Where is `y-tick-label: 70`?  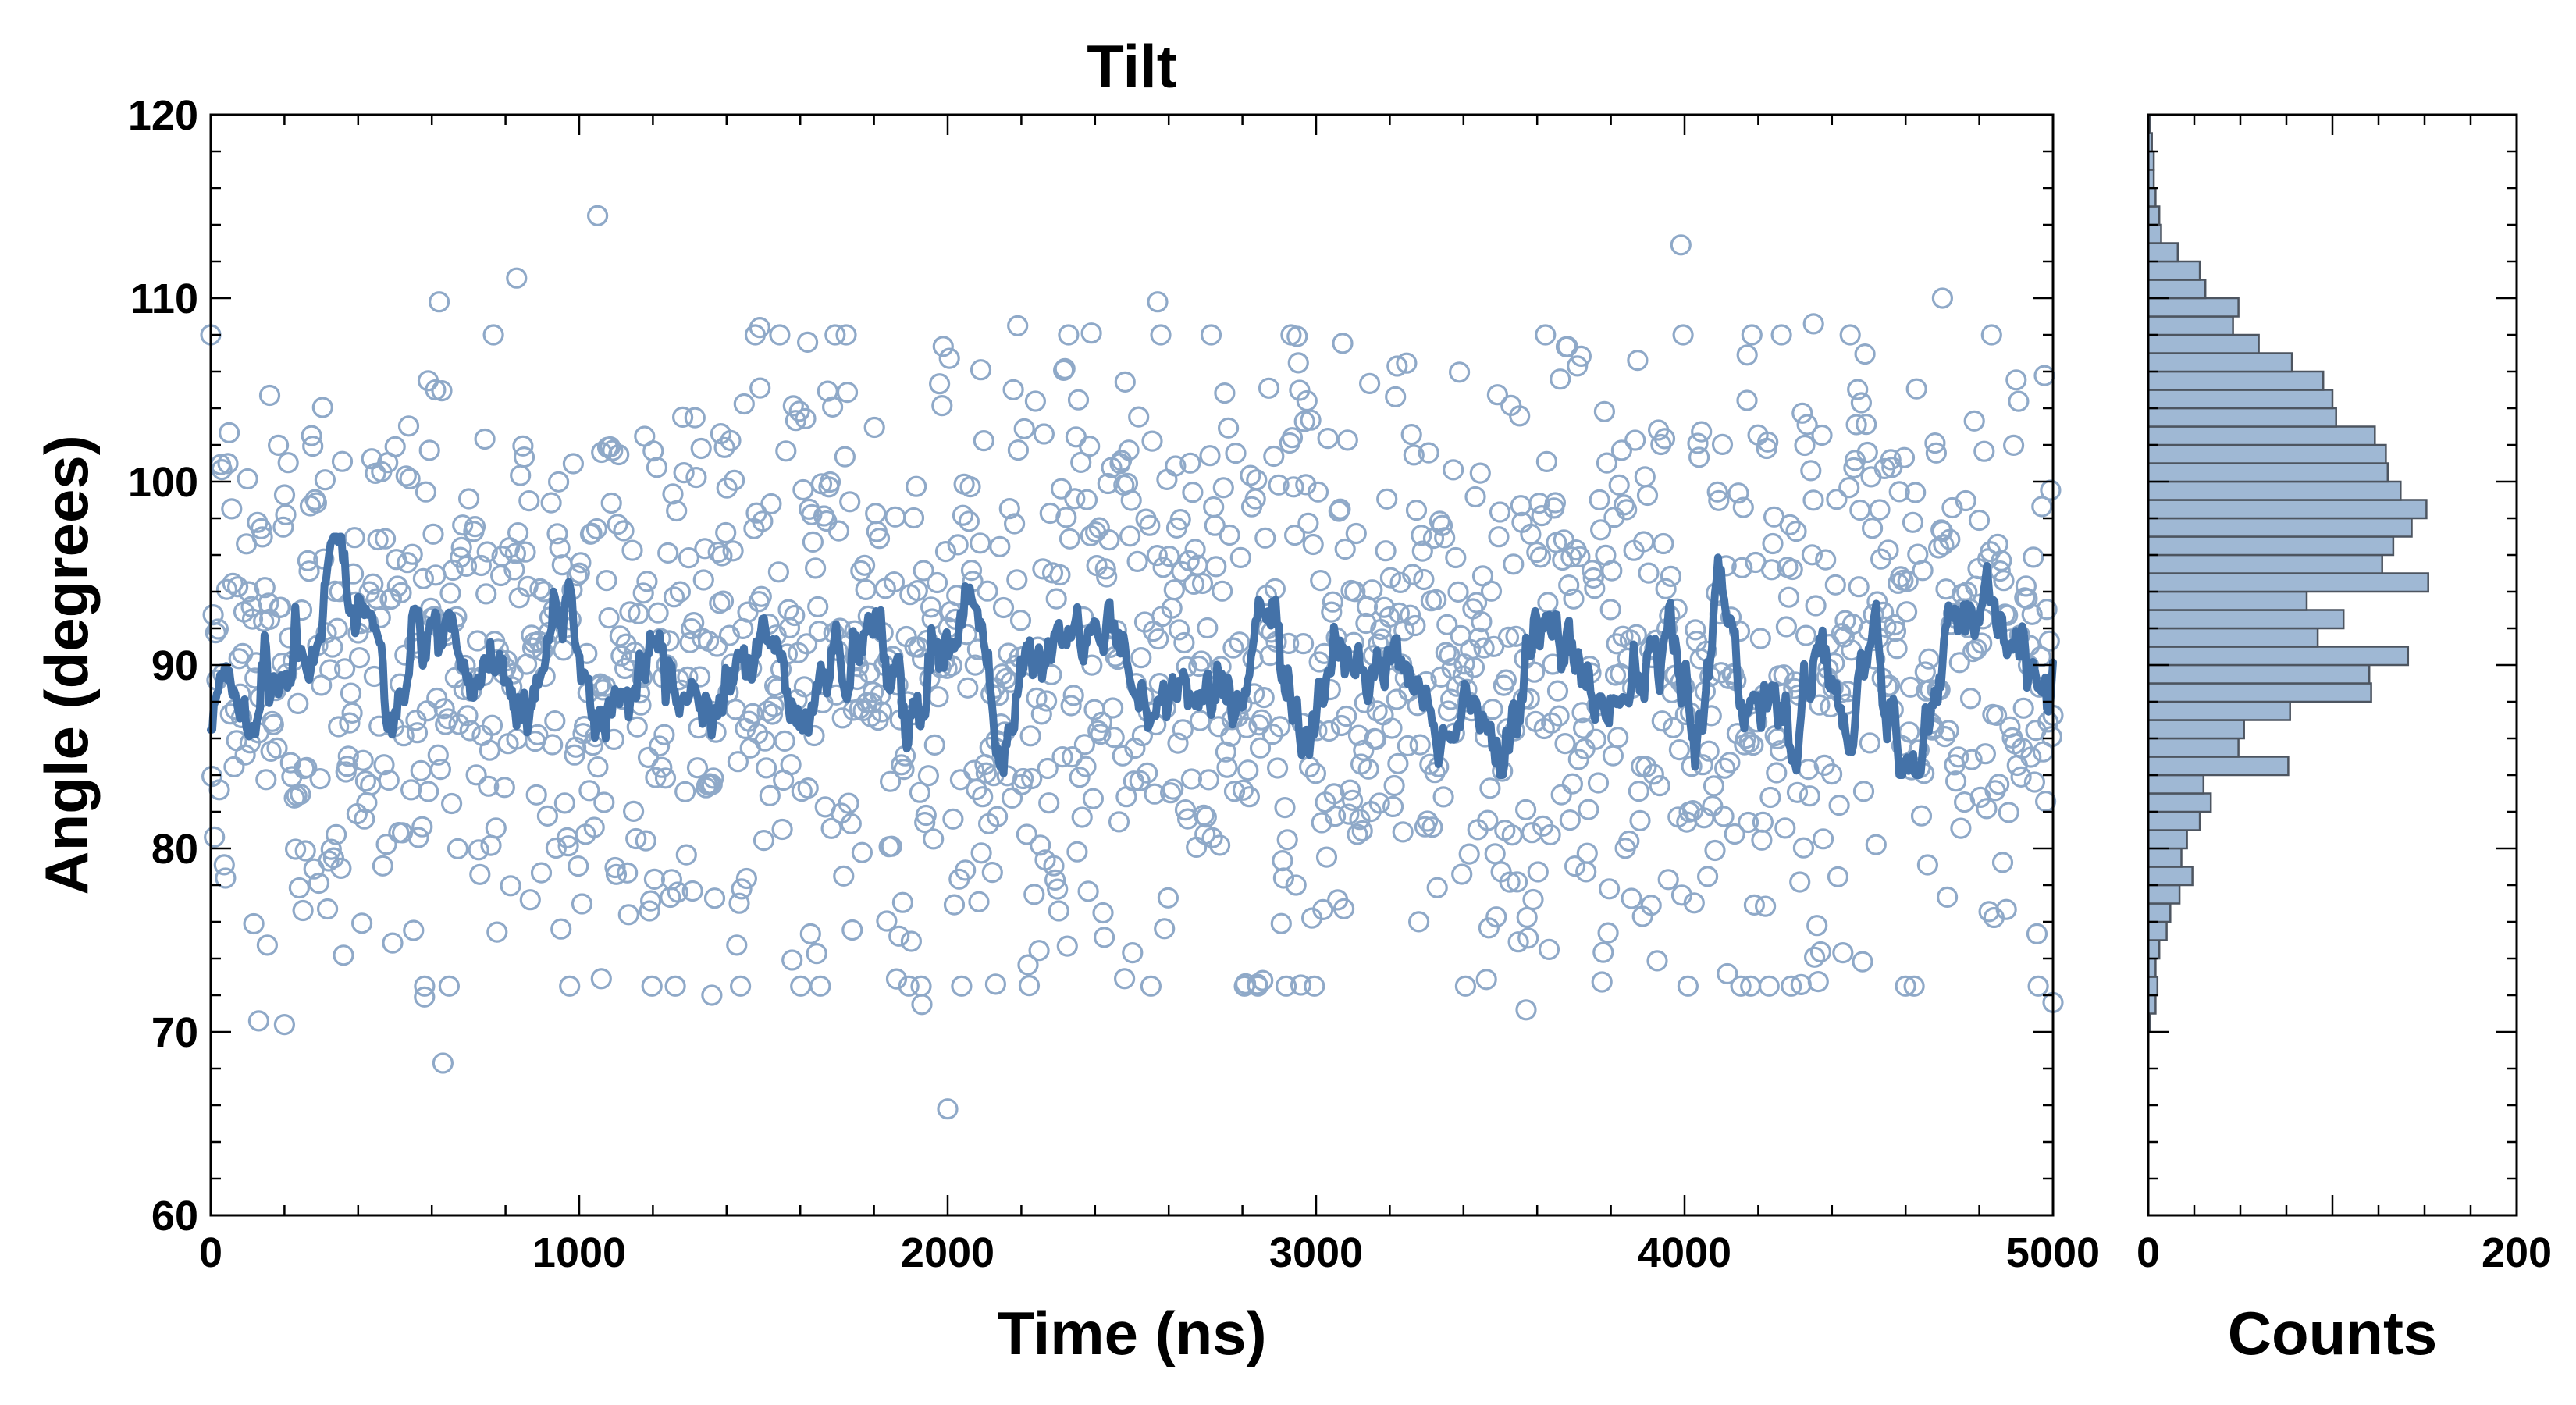
y-tick-label: 70 is located at coordinates (174, 1032).